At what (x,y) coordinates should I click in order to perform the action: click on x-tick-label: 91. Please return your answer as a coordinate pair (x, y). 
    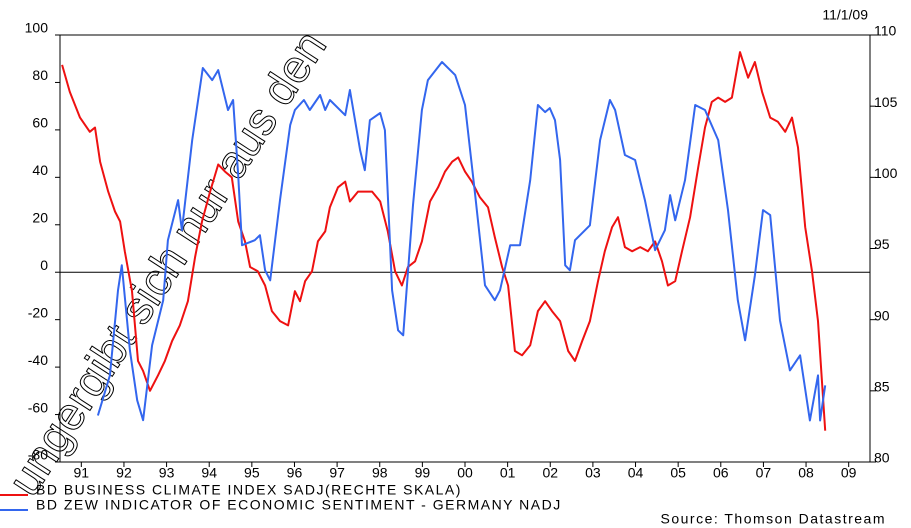
    Looking at the image, I should click on (82, 473).